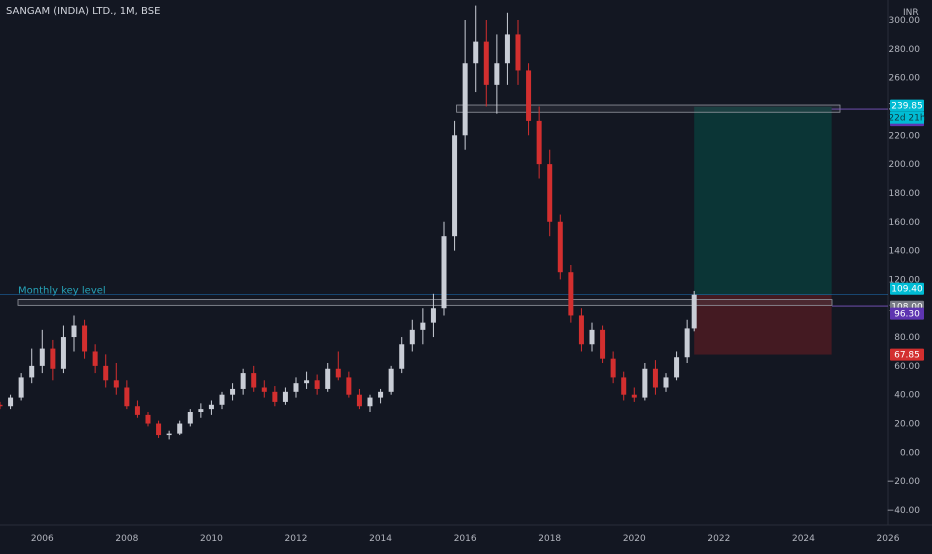 This screenshot has width=932, height=554. Describe the element at coordinates (380, 539) in the screenshot. I see `x-tick-label: 2014` at that location.